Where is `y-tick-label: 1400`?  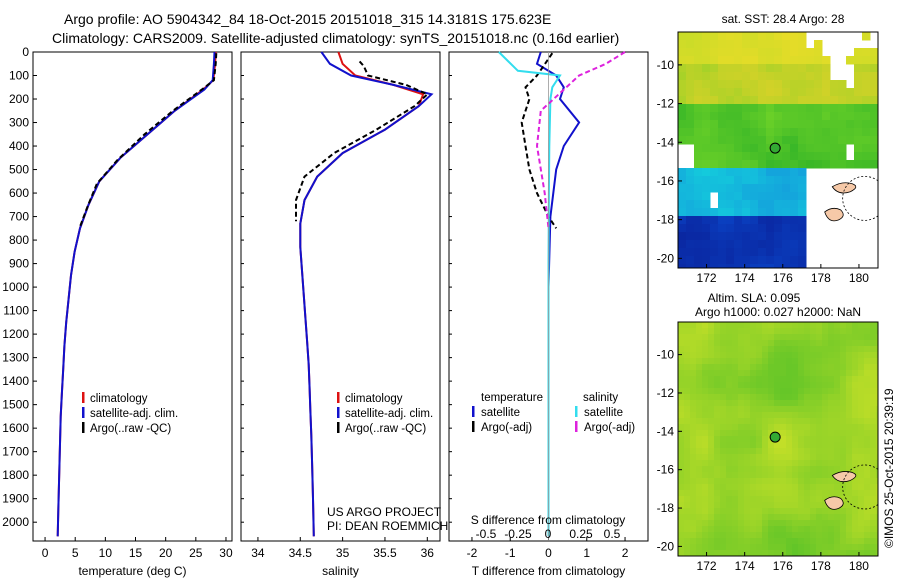 y-tick-label: 1400 is located at coordinates (15, 381).